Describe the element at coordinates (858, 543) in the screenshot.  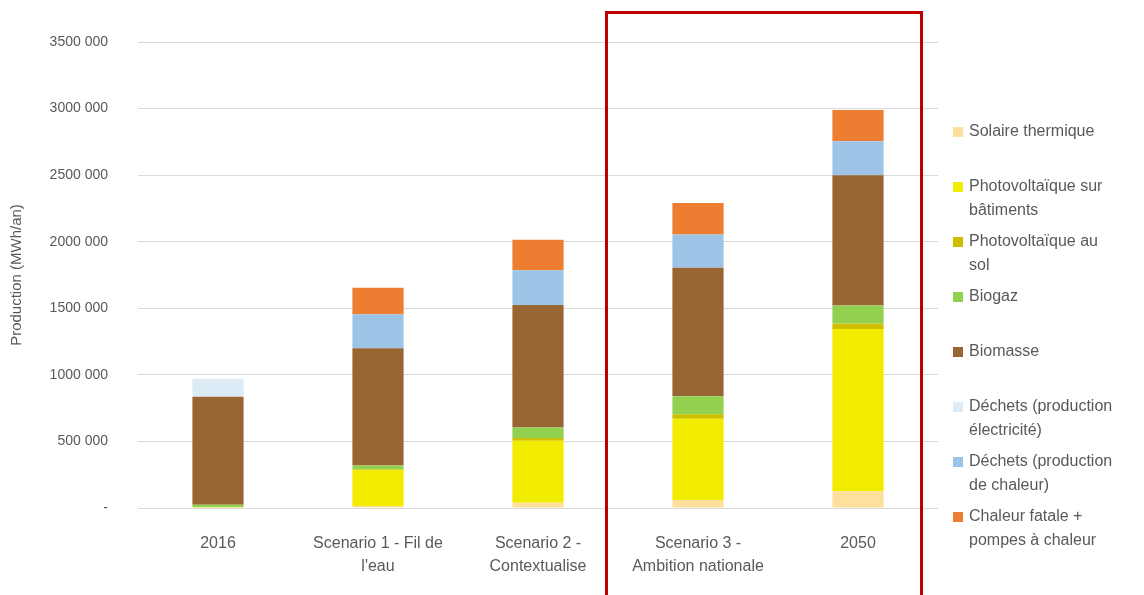
I see `x-tick-label: 2050` at that location.